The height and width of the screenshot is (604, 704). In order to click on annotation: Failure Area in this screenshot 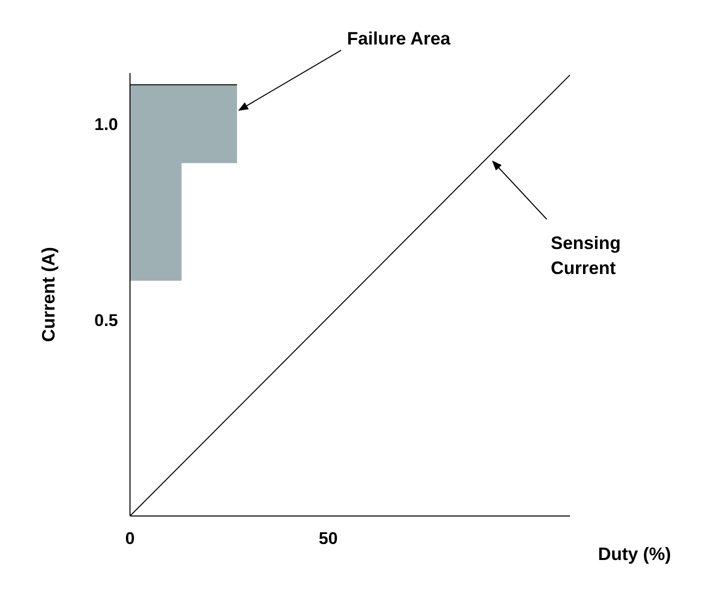, I will do `click(399, 38)`.